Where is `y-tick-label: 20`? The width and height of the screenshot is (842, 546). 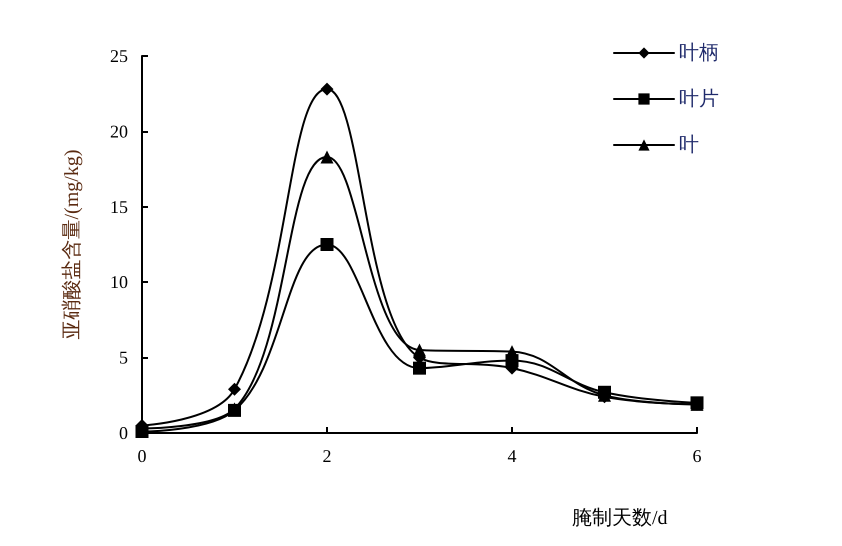
y-tick-label: 20 is located at coordinates (119, 131).